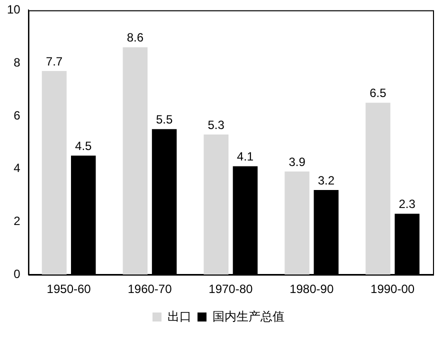 This screenshot has height=337, width=439. What do you see at coordinates (312, 289) in the screenshot?
I see `x-tick-label: 1980-90` at bounding box center [312, 289].